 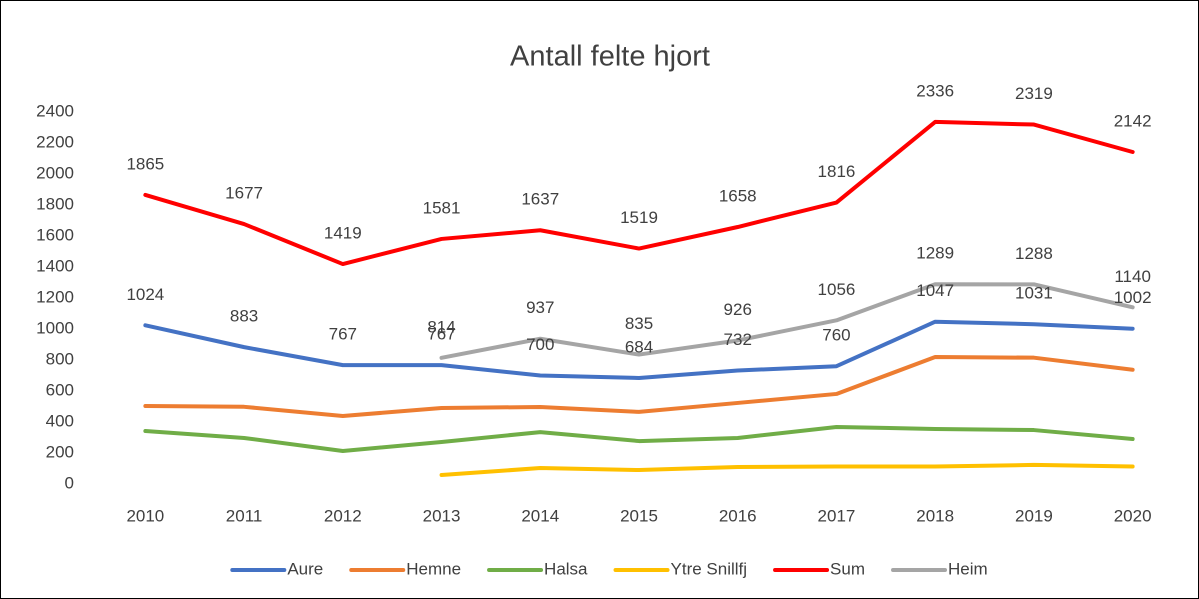 What do you see at coordinates (935, 253) in the screenshot?
I see `data-label: 1289` at bounding box center [935, 253].